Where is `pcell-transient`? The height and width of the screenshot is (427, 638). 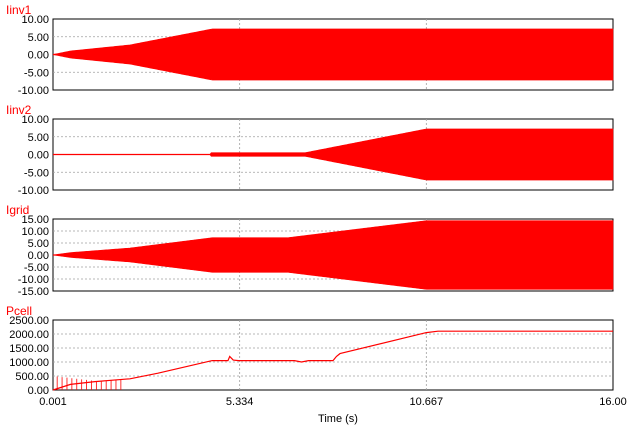
pcell-transient is located at coordinates (89, 383).